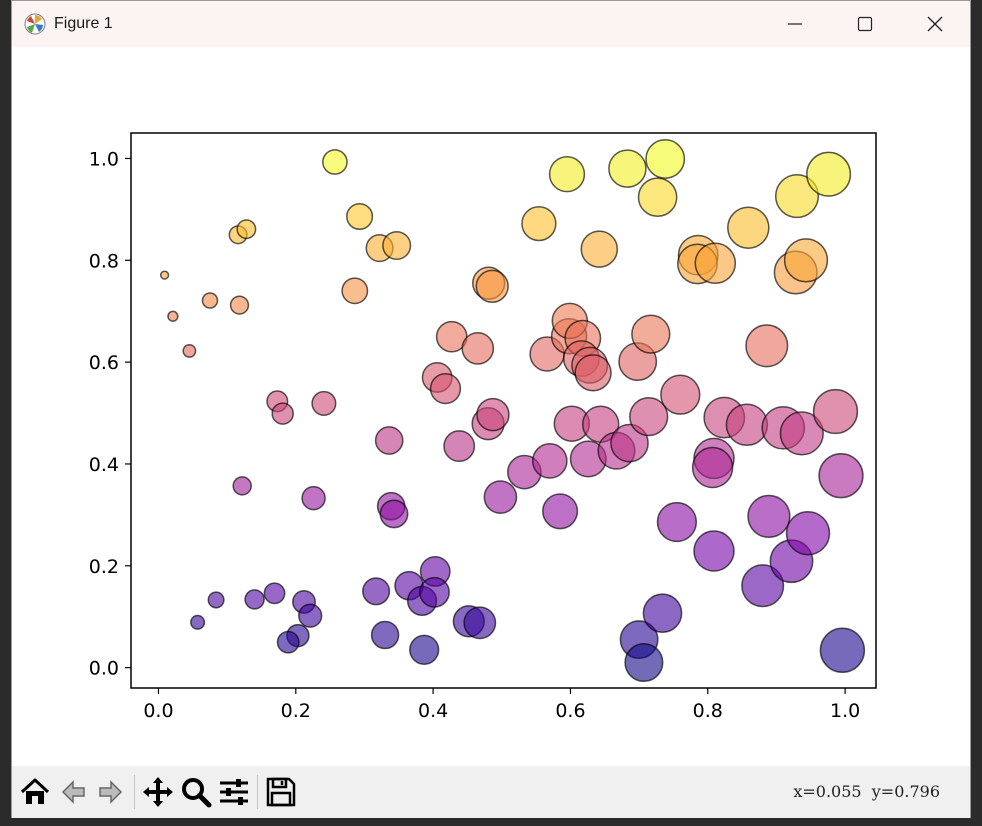 The height and width of the screenshot is (826, 982). Describe the element at coordinates (35, 24) in the screenshot. I see `matplotlib-logo-icon` at that location.